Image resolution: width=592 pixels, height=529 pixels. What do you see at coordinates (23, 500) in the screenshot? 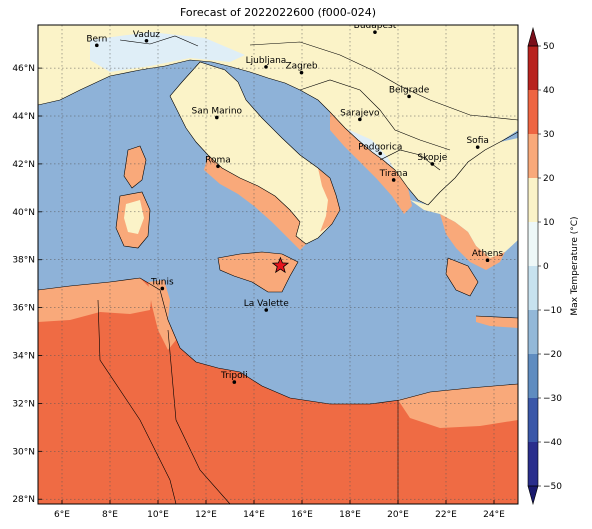
I see `lat-tick-label: 28°N` at bounding box center [23, 500].